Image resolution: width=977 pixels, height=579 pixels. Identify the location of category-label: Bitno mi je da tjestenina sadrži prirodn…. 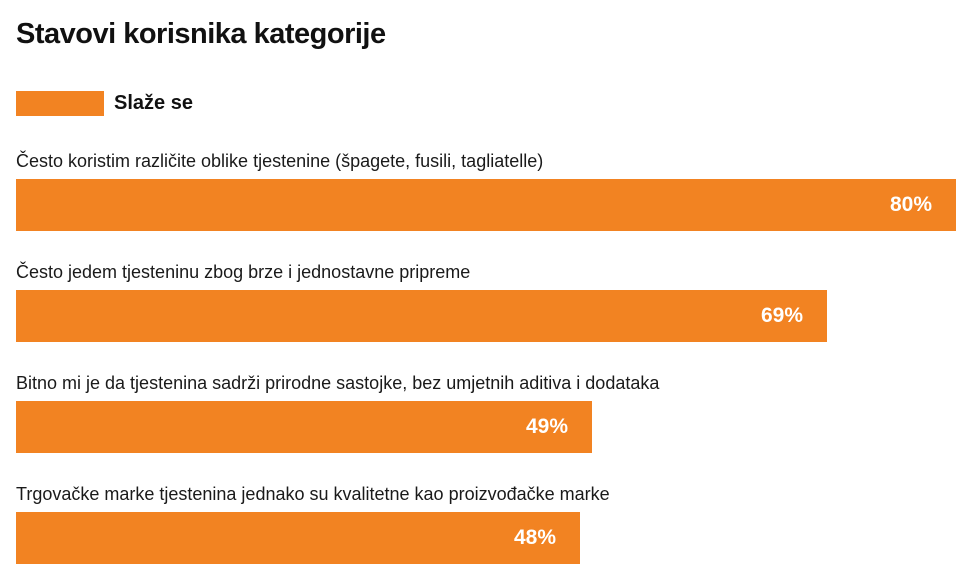
(338, 383).